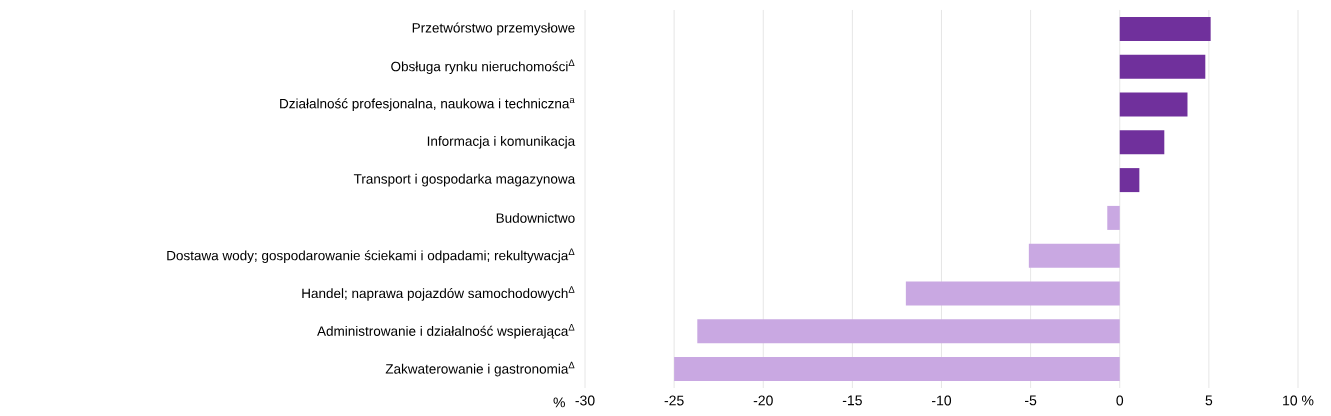 This screenshot has height=416, width=1331. I want to click on x-tick-label: 0, so click(1120, 400).